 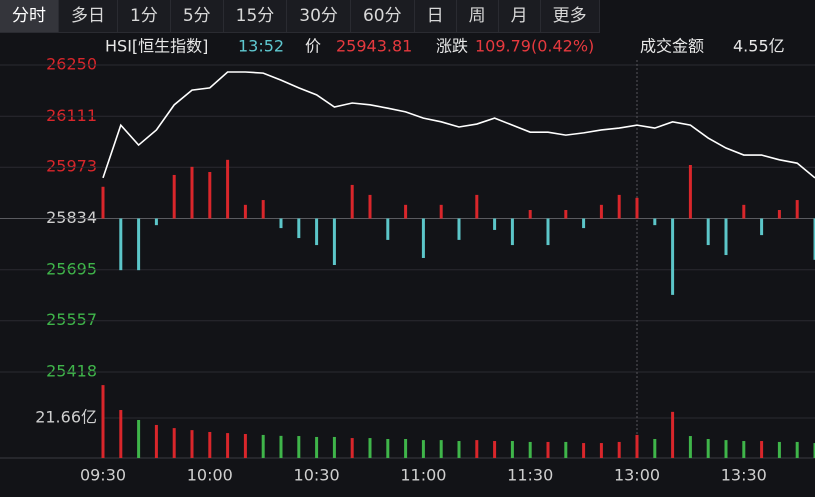 What do you see at coordinates (423, 475) in the screenshot?
I see `x-tick-label: 11:00` at bounding box center [423, 475].